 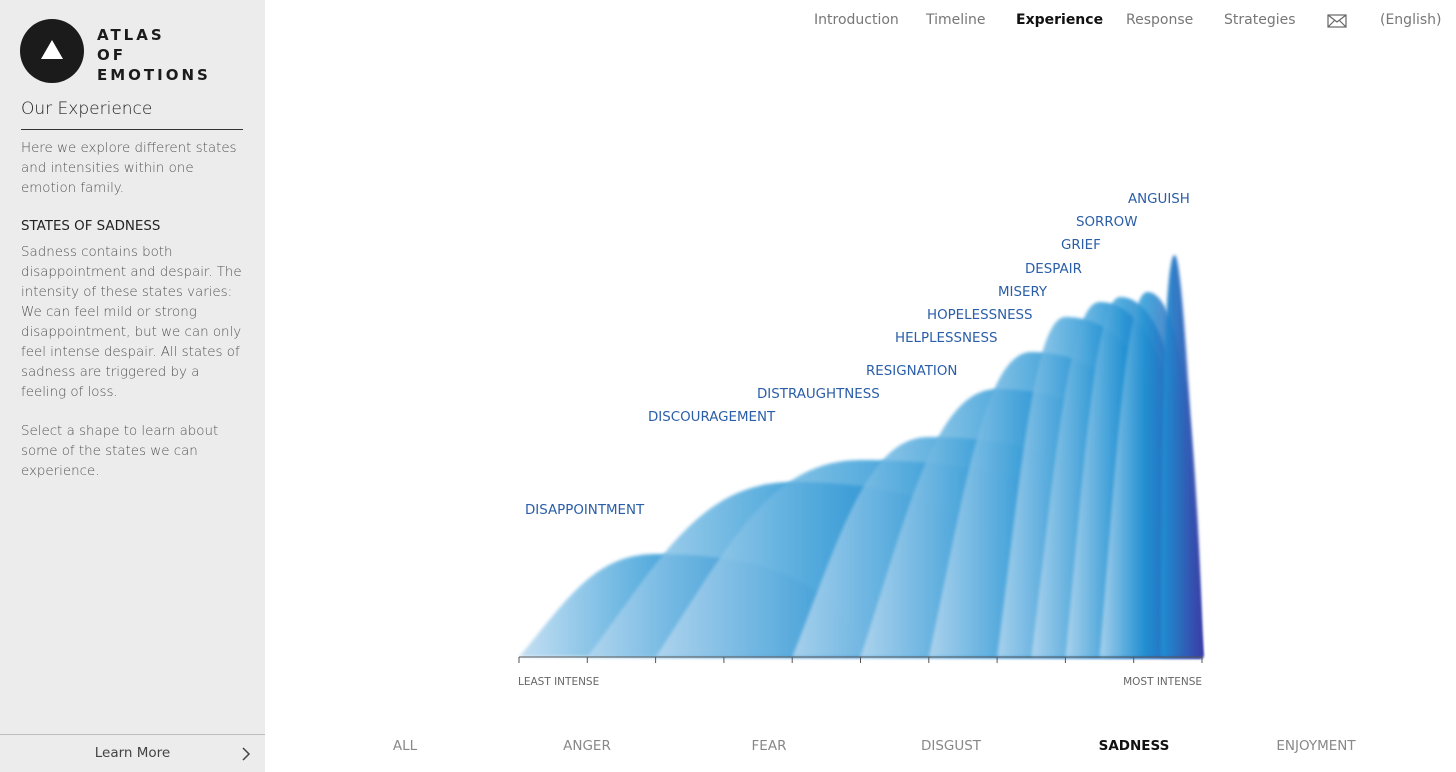 What do you see at coordinates (585, 510) in the screenshot?
I see `state-label-disappointment: DISAPPOINTMENT` at bounding box center [585, 510].